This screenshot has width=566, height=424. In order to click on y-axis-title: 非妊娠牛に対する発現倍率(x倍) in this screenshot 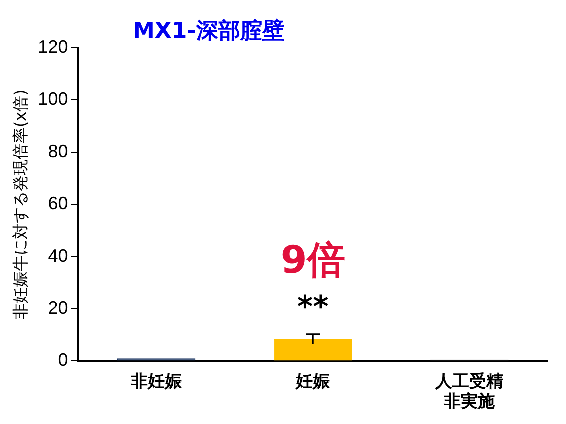, I will do `click(20, 205)`.